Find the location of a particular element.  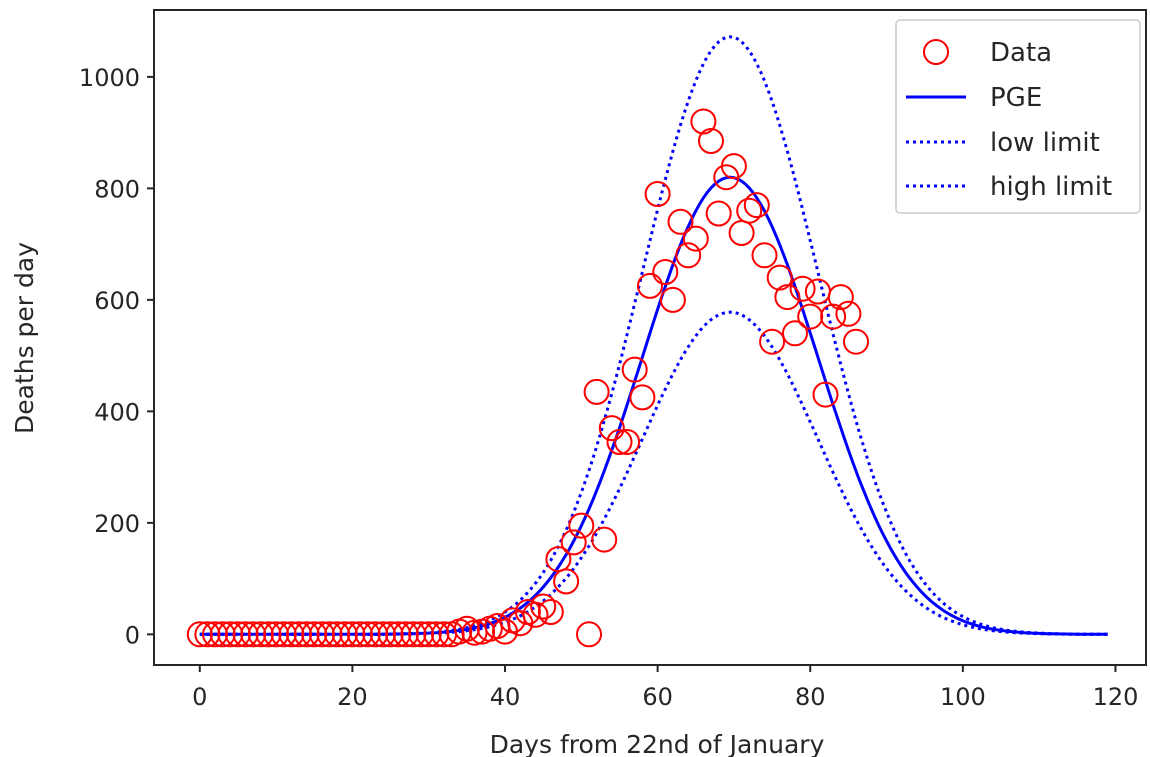

y-tick-label: 0 is located at coordinates (132, 635).